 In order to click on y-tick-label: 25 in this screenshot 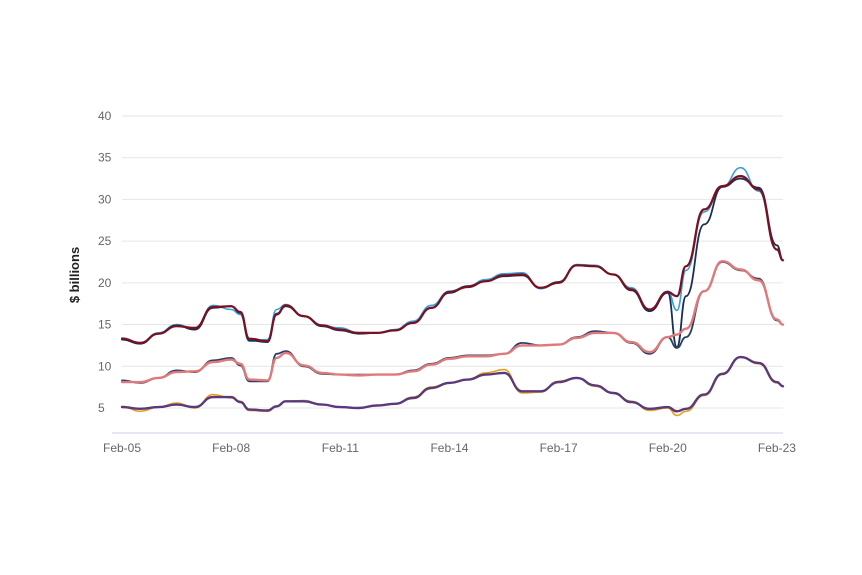, I will do `click(105, 241)`.